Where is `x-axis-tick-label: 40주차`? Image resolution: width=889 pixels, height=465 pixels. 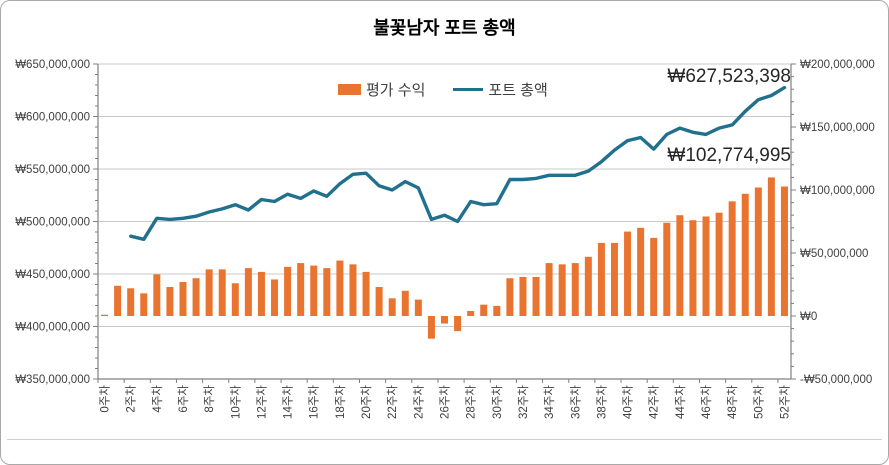 x-axis-tick-label: 40주차 is located at coordinates (628, 402).